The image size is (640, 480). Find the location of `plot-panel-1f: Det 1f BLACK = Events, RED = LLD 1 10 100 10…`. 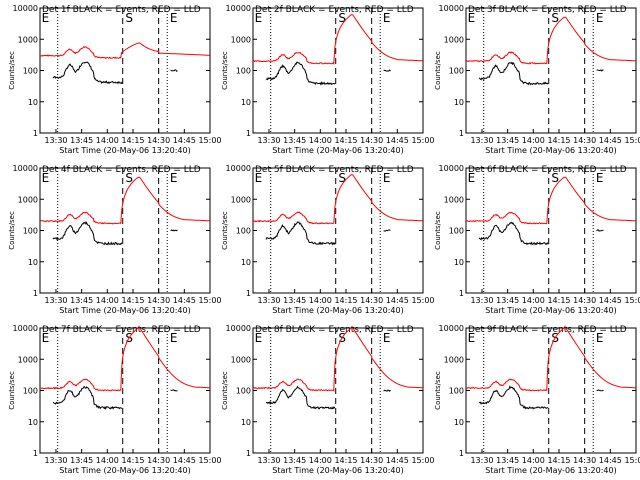

plot-panel-1f: Det 1f BLACK = Events, RED = LLD 1 10 100 10… is located at coordinates (115, 79).